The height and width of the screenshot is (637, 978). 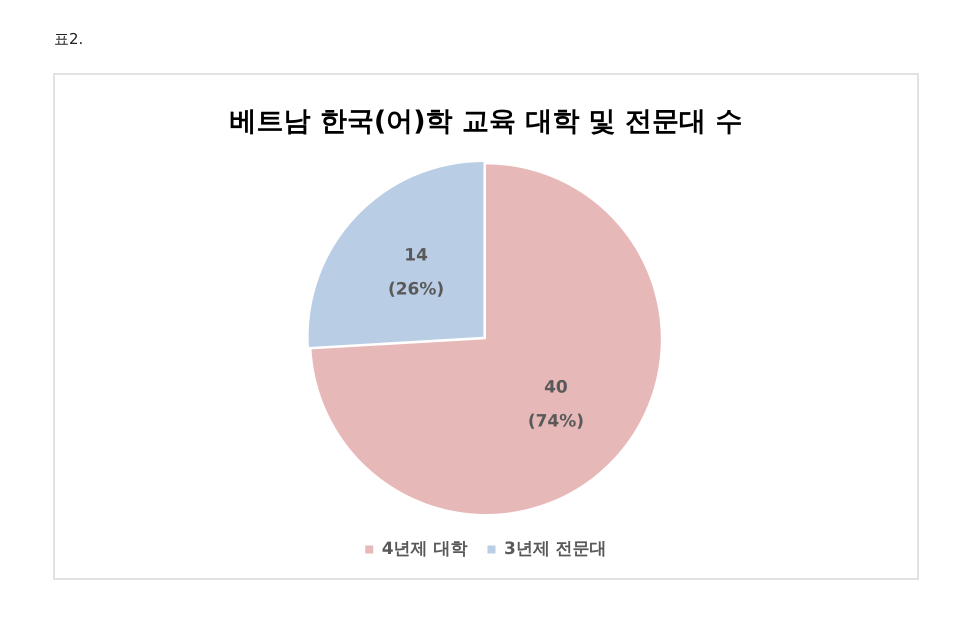 What do you see at coordinates (69, 39) in the screenshot?
I see `text: 표2.` at bounding box center [69, 39].